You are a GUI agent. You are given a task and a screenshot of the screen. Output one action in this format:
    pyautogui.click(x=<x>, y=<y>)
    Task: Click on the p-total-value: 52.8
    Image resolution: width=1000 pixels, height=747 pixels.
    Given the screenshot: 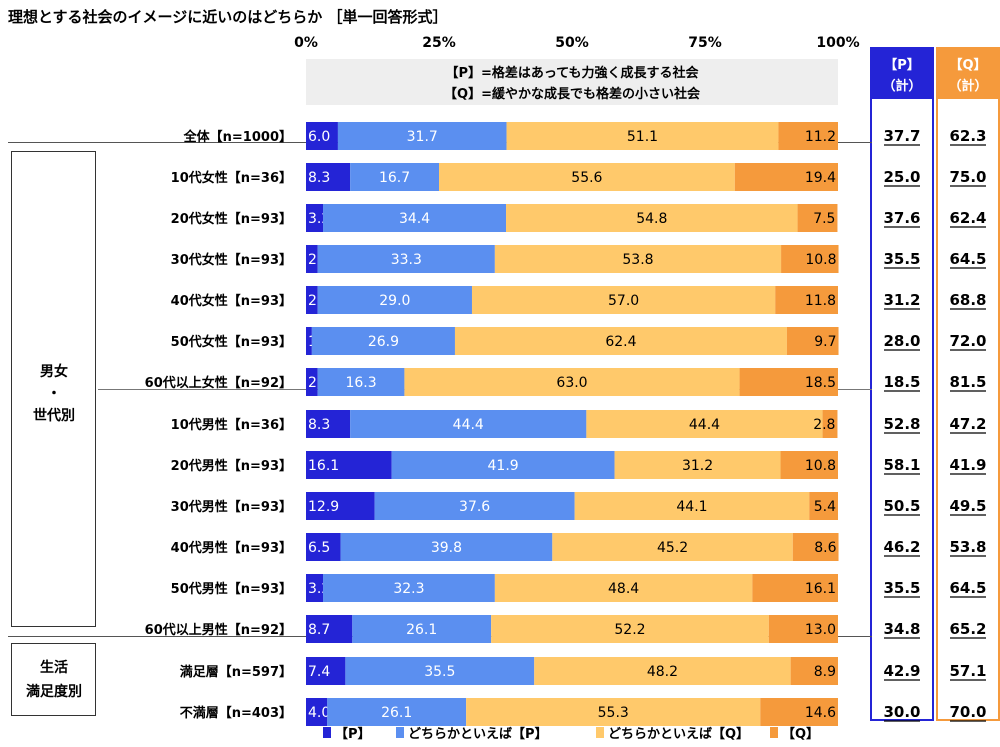 What is the action you would take?
    pyautogui.click(x=901, y=424)
    